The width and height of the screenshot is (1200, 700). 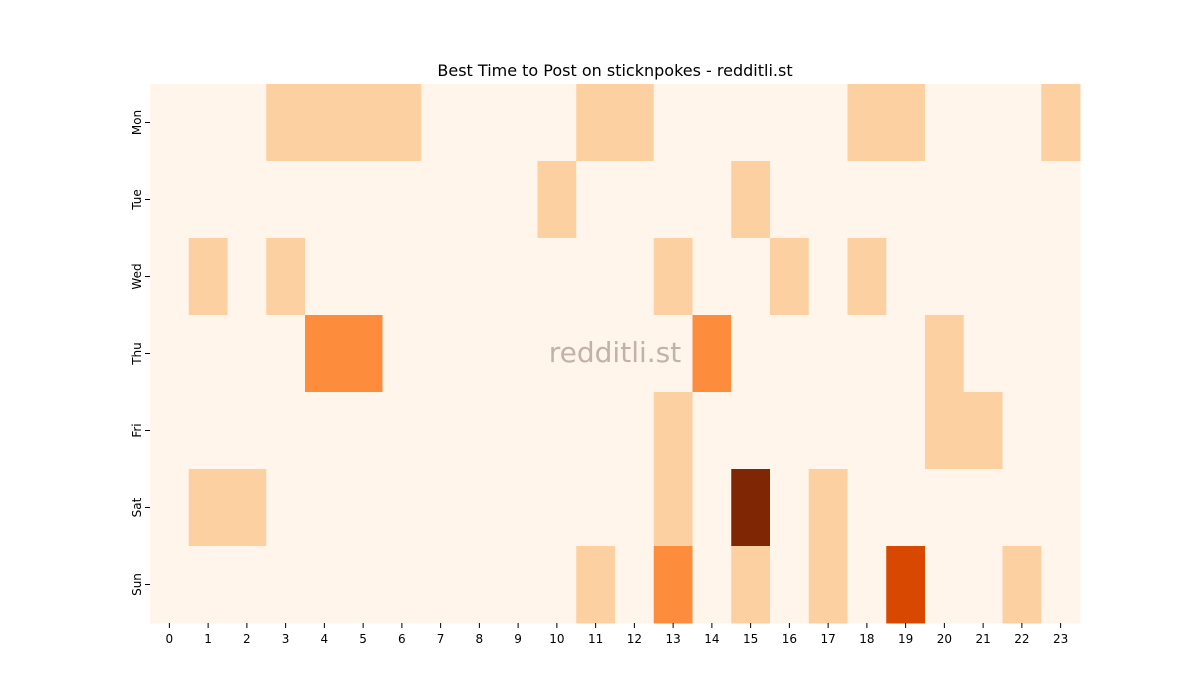 What do you see at coordinates (617, 634) in the screenshot?
I see `x-axis-ticks: 0 1 2 3 4 5 6 7 8 9 10 11 12 13 14 15 16 17 18 19 20 21 22 23` at bounding box center [617, 634].